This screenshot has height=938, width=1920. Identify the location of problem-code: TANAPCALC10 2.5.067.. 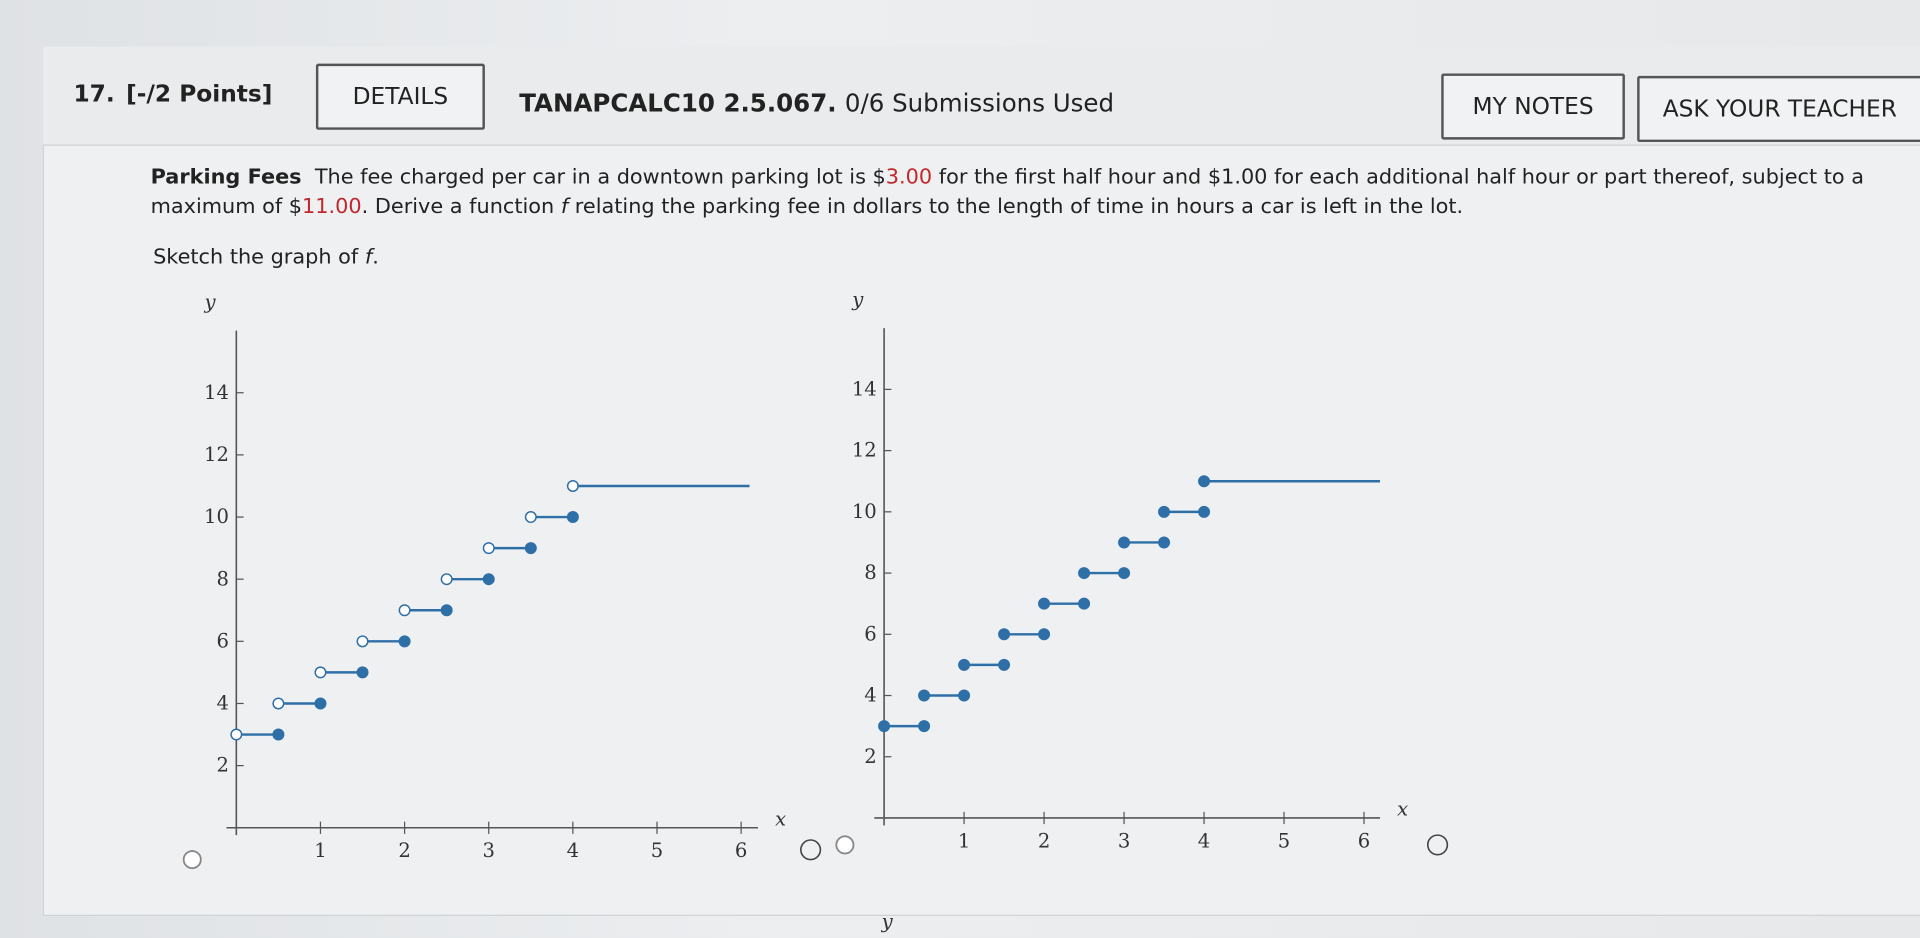
(678, 103).